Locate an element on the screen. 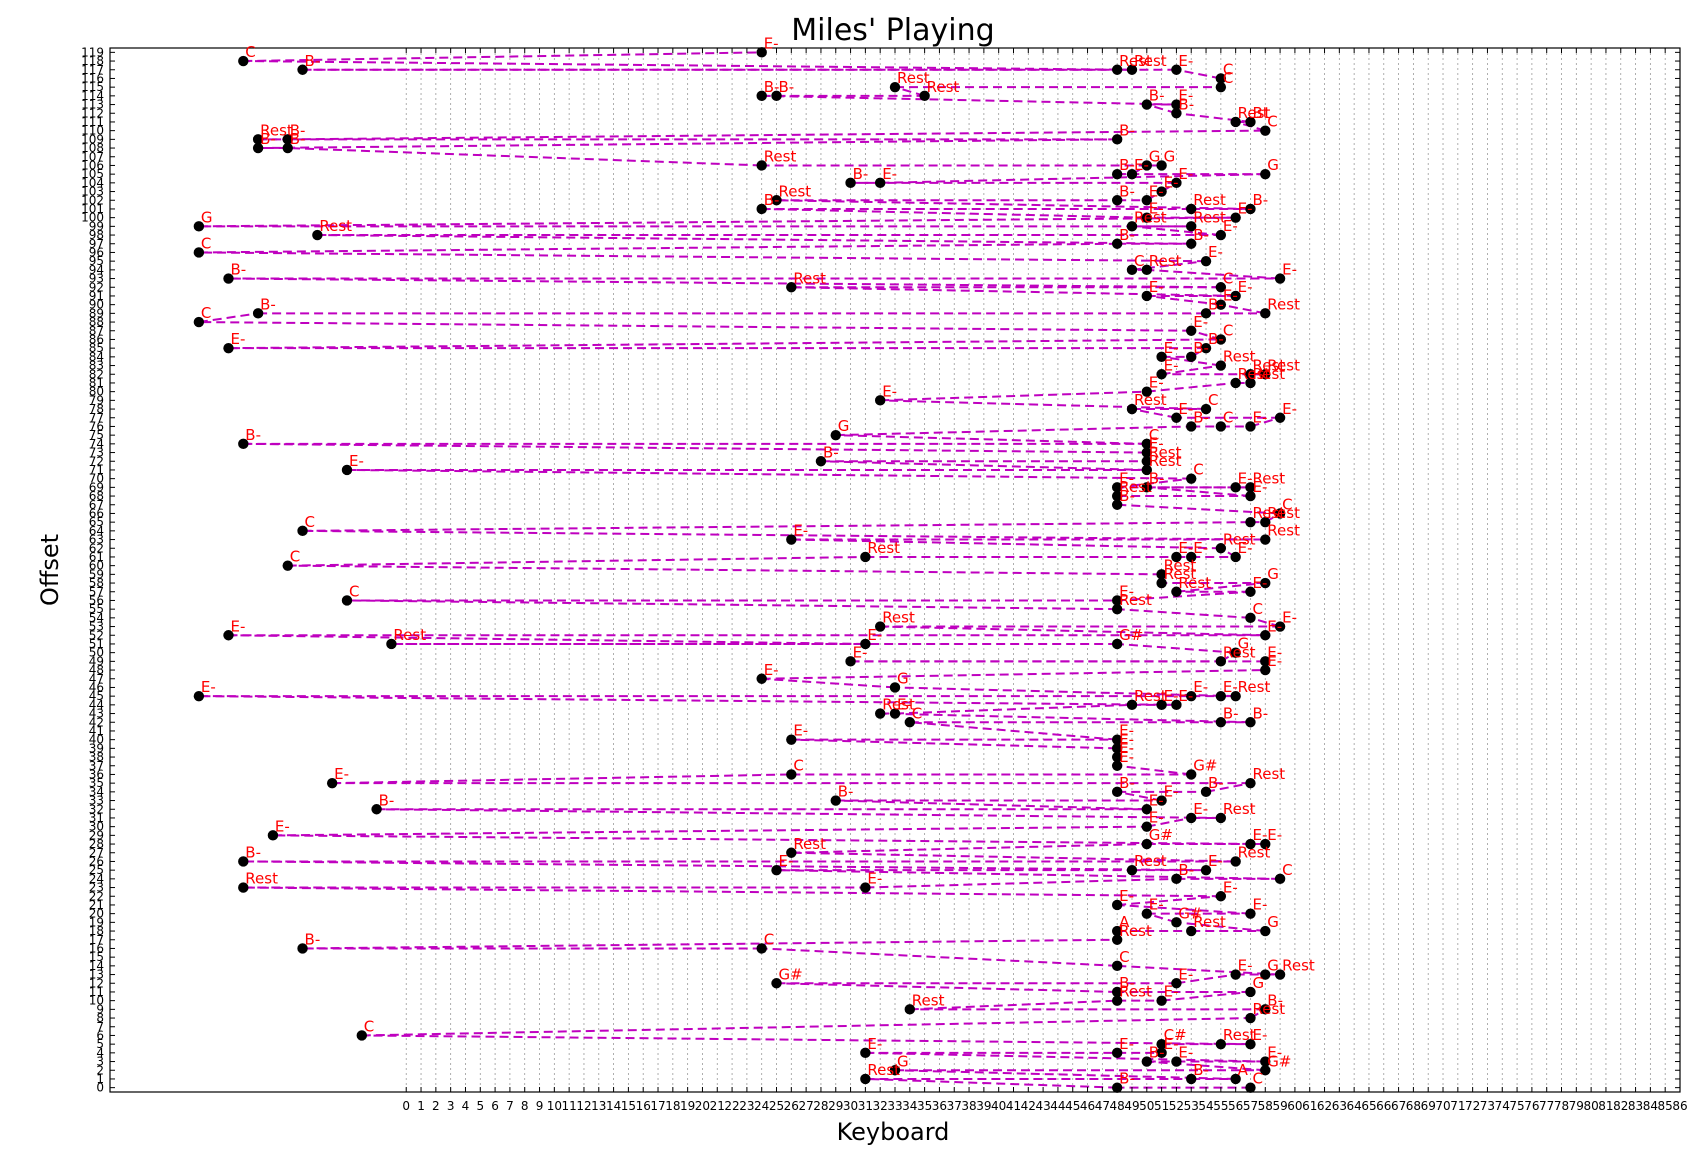 The width and height of the screenshot is (1698, 1158). y-tick-label: 35 is located at coordinates (96, 783).